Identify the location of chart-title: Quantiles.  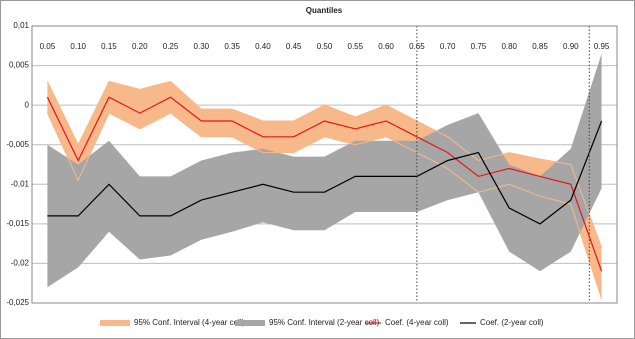
(324, 10).